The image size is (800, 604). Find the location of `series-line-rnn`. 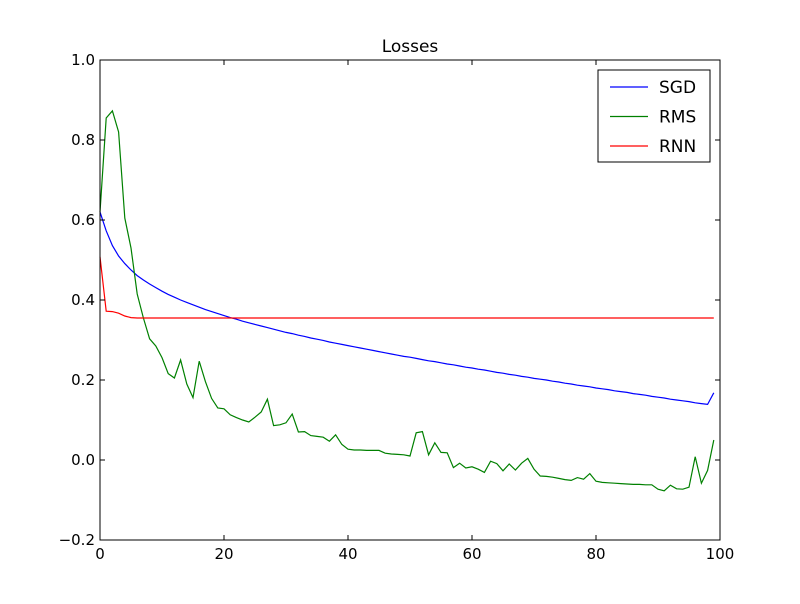

series-line-rnn is located at coordinates (406, 287).